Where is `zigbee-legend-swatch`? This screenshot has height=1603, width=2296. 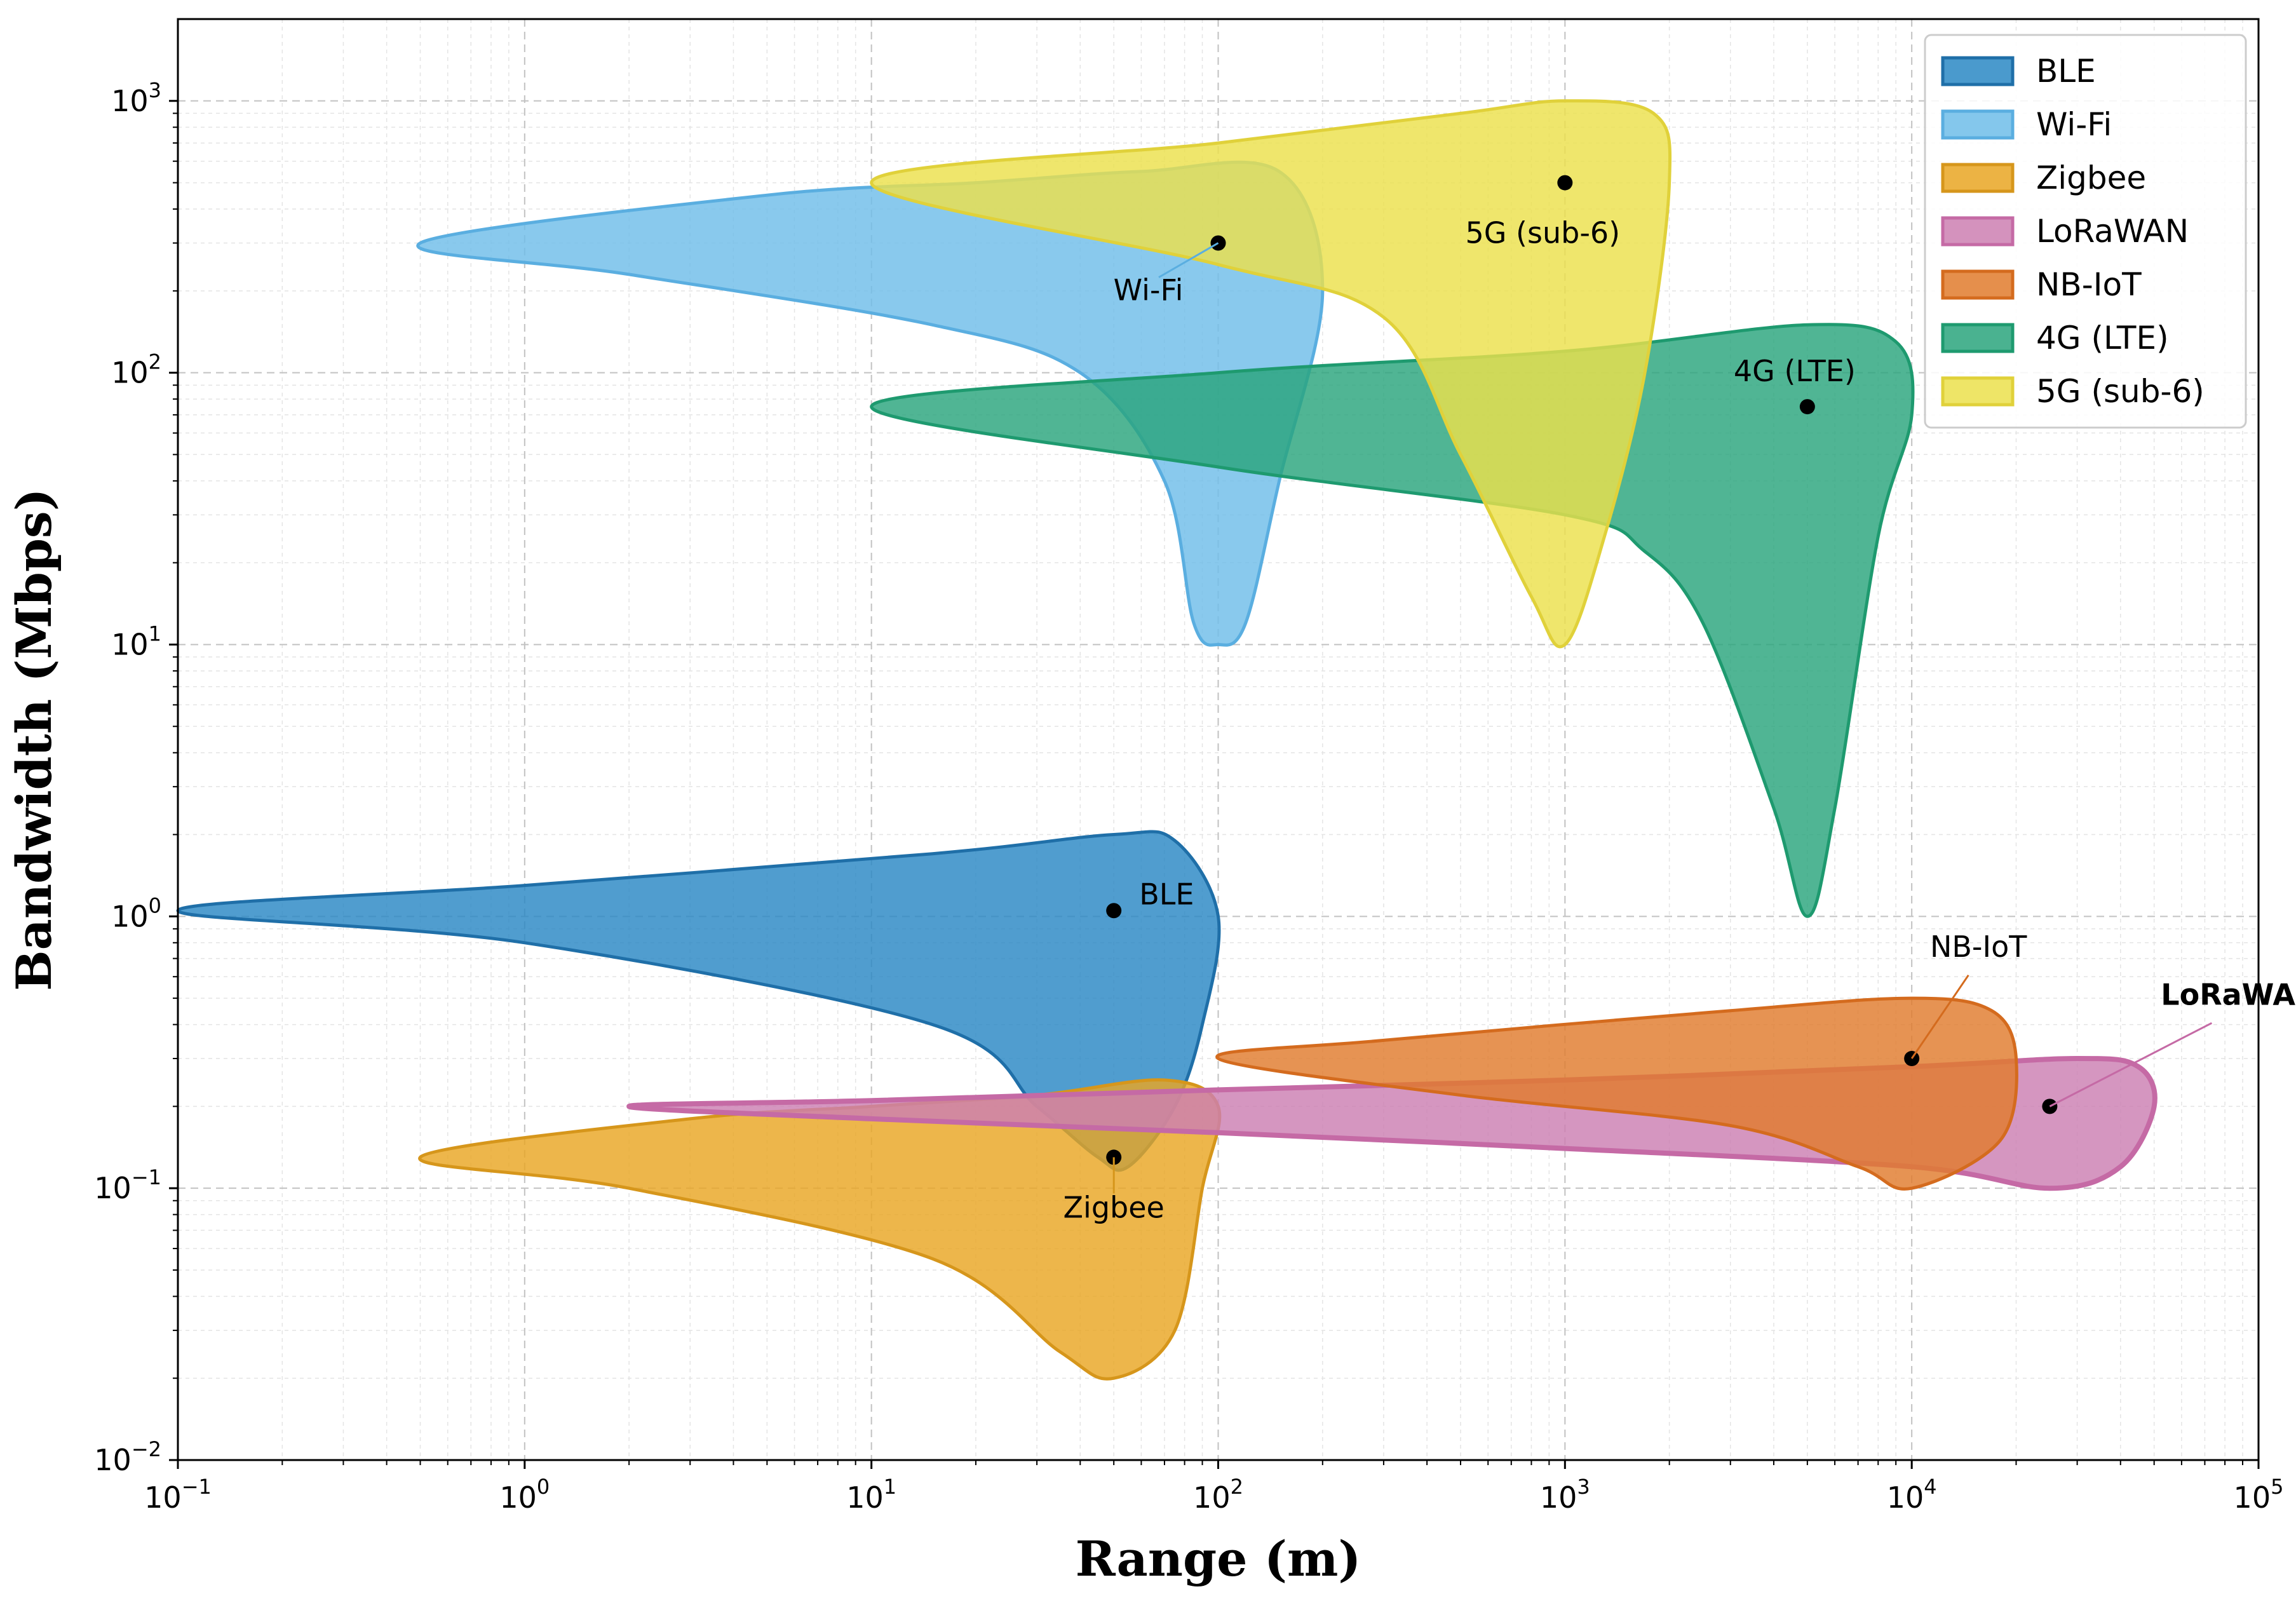
zigbee-legend-swatch is located at coordinates (1978, 178).